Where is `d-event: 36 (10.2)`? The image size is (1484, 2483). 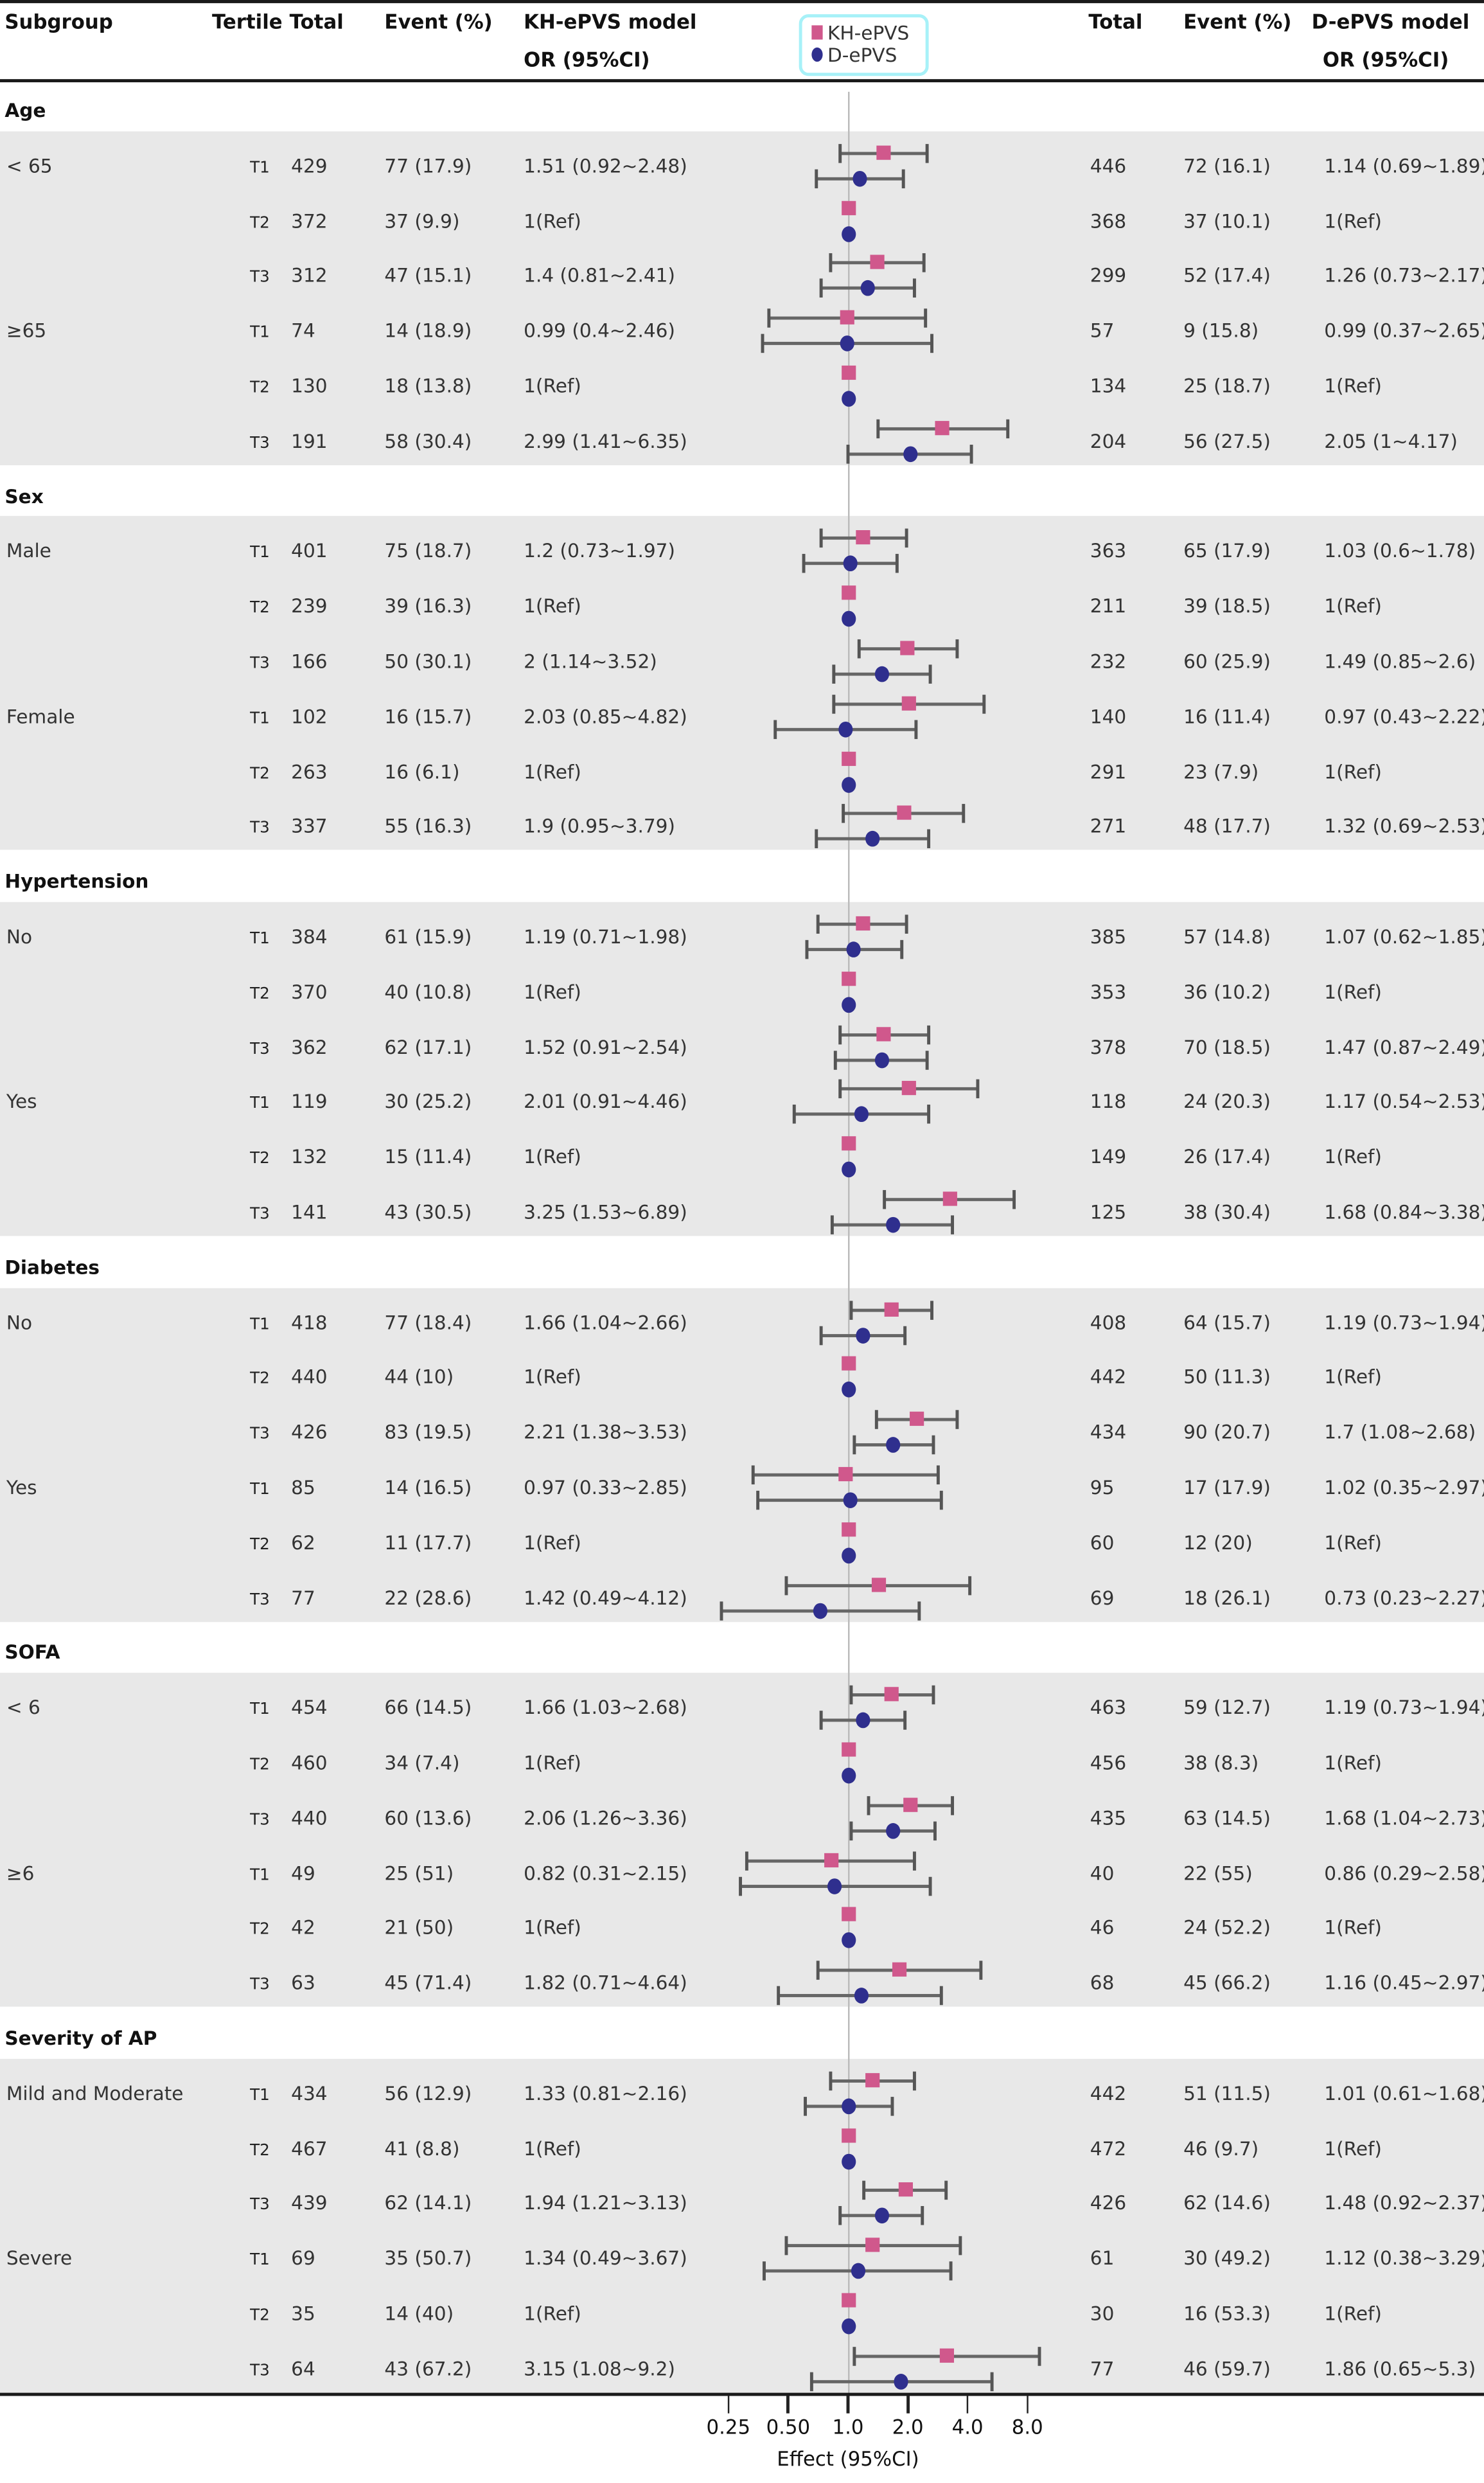
d-event: 36 (10.2) is located at coordinates (1227, 992).